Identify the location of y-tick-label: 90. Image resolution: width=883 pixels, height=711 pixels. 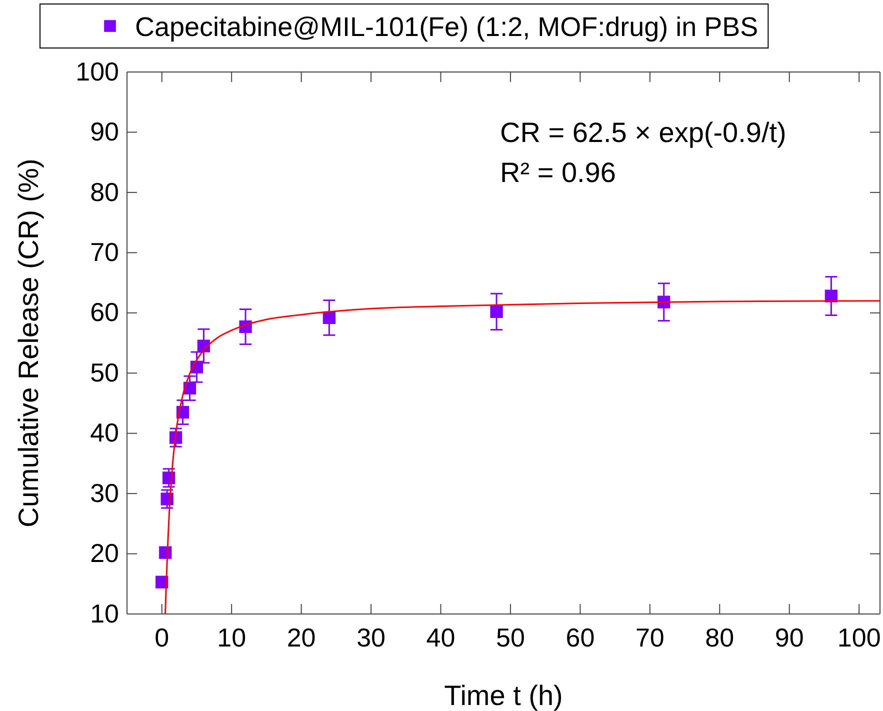
(104, 131).